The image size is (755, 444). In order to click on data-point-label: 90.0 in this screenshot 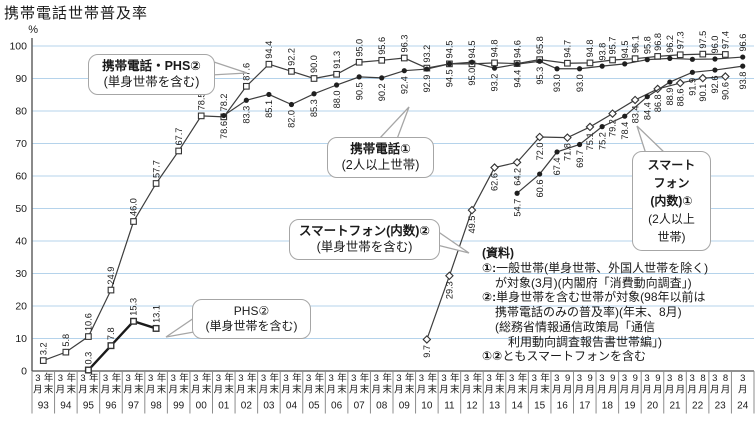, I will do `click(314, 64)`.